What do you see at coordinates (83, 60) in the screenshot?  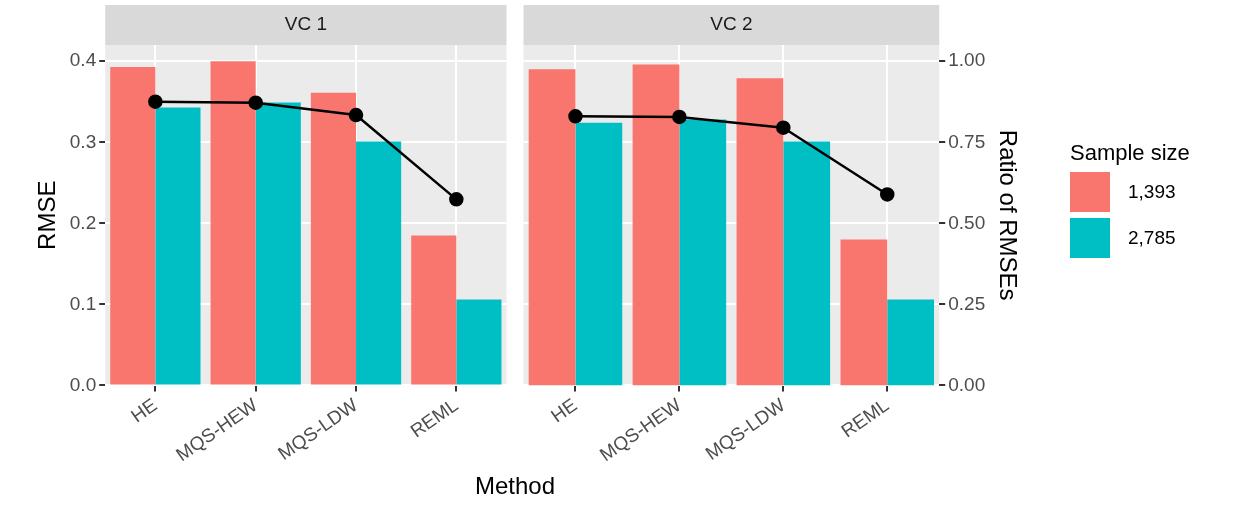 I see `y-tick-label: 0.4` at bounding box center [83, 60].